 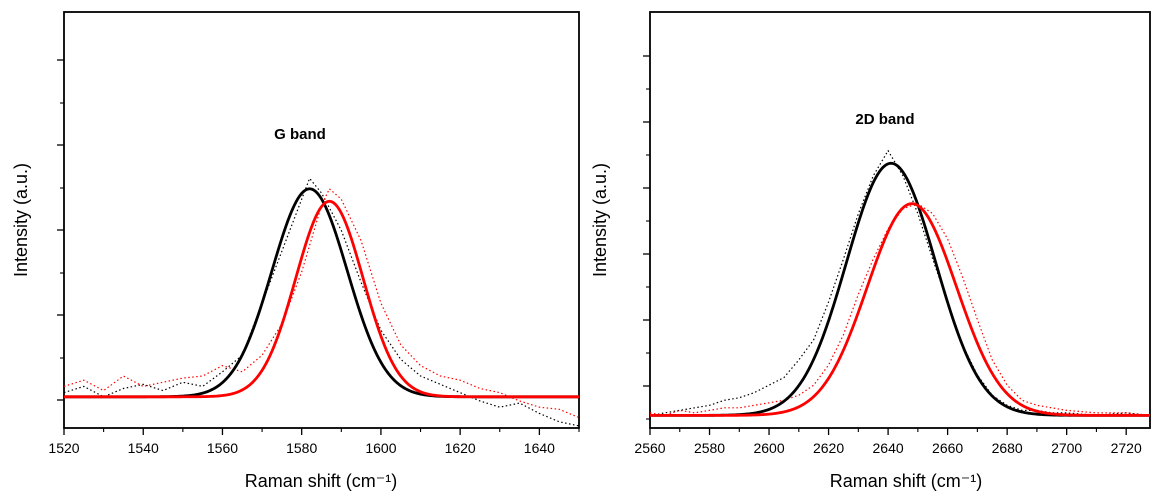 What do you see at coordinates (1126, 448) in the screenshot?
I see `2d-band-x-tick-label: 2720` at bounding box center [1126, 448].